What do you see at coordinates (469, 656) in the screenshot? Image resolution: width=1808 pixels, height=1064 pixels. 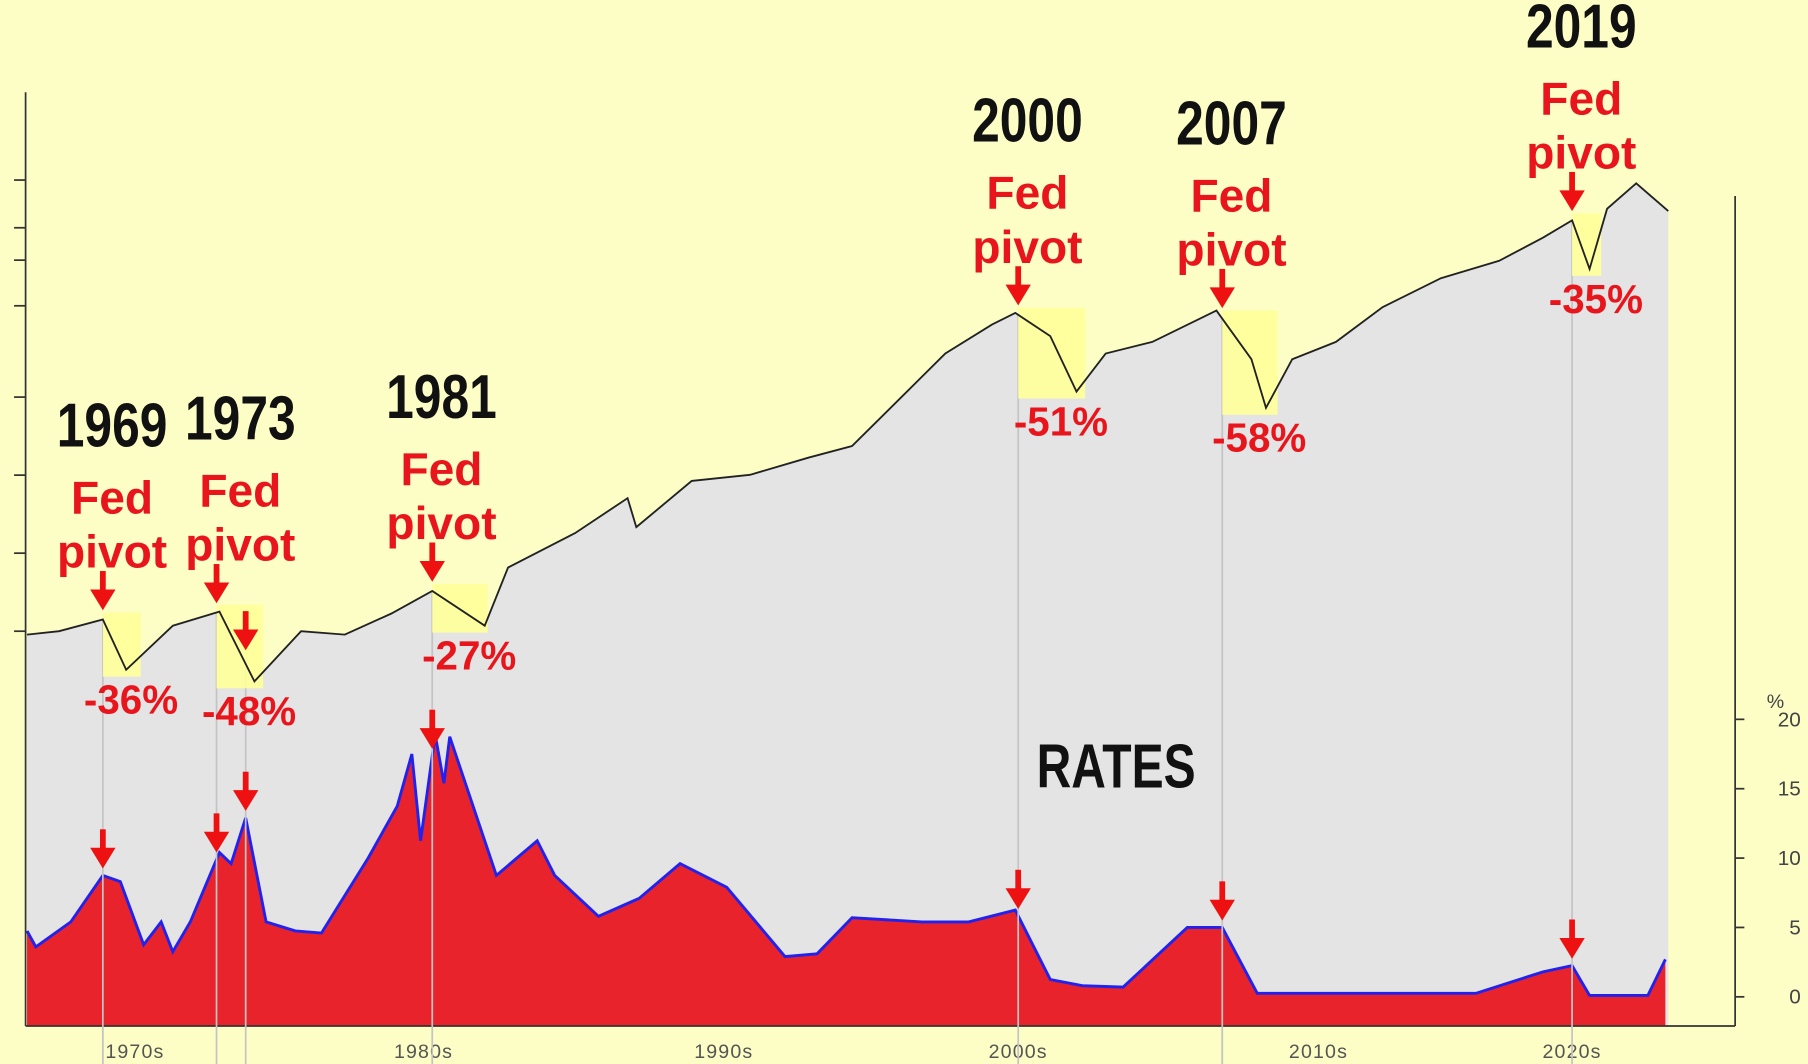 I see `drawdown-label: -27%` at bounding box center [469, 656].